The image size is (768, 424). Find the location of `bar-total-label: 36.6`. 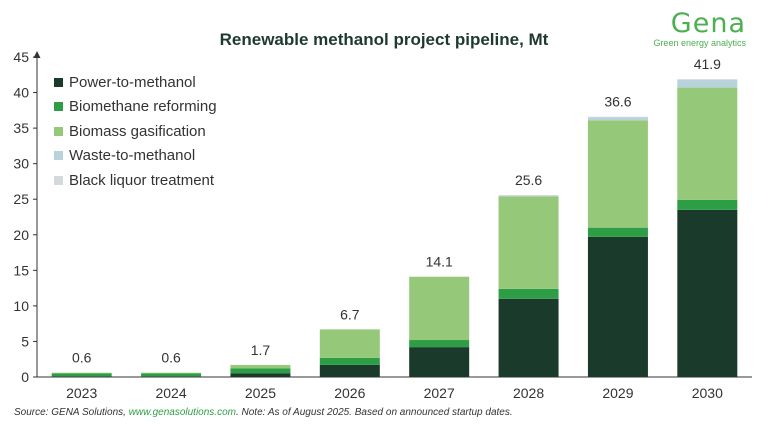

bar-total-label: 36.6 is located at coordinates (617, 102).